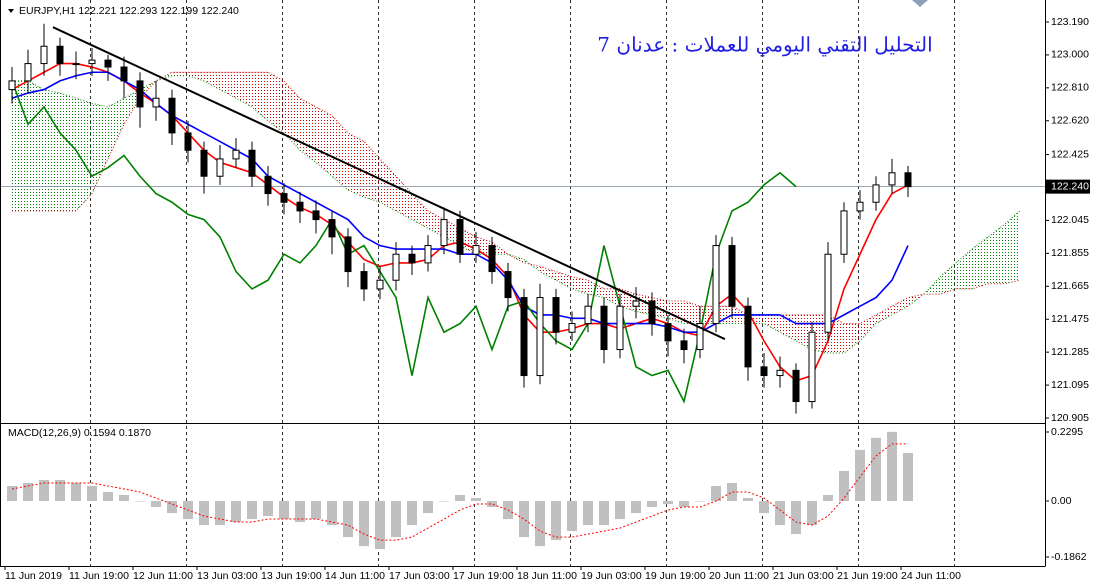 The width and height of the screenshot is (1095, 588). What do you see at coordinates (1070, 352) in the screenshot?
I see `y-tick-label: 121.285` at bounding box center [1070, 352].